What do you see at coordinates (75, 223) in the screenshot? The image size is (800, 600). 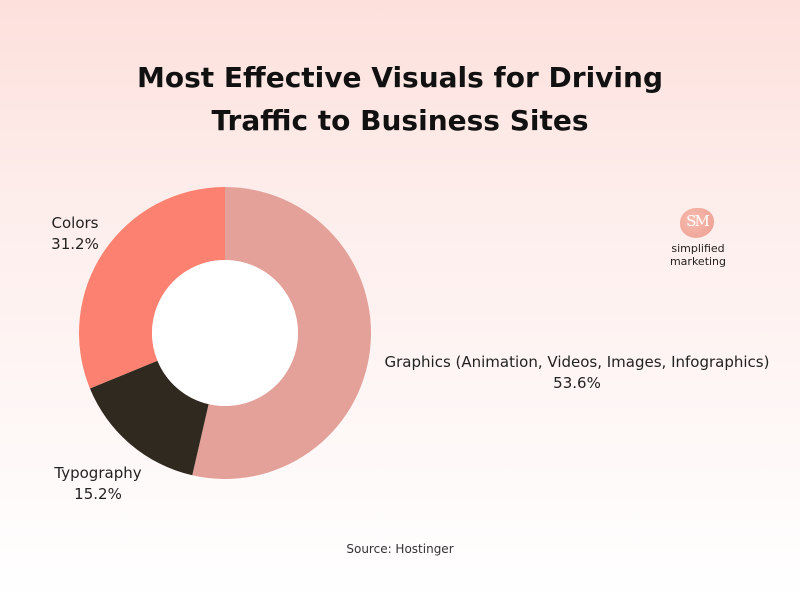 I see `slice-label-colors-name: Colors` at bounding box center [75, 223].